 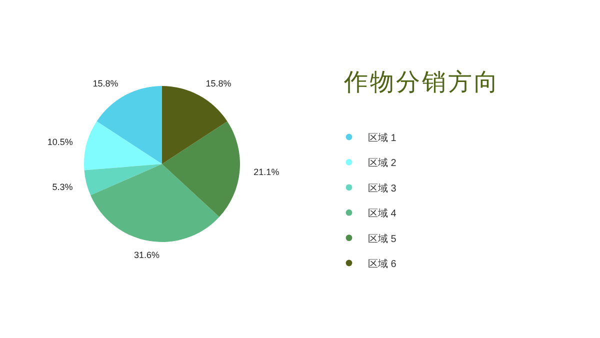 I want to click on data-label: 10.5%, so click(x=60, y=141).